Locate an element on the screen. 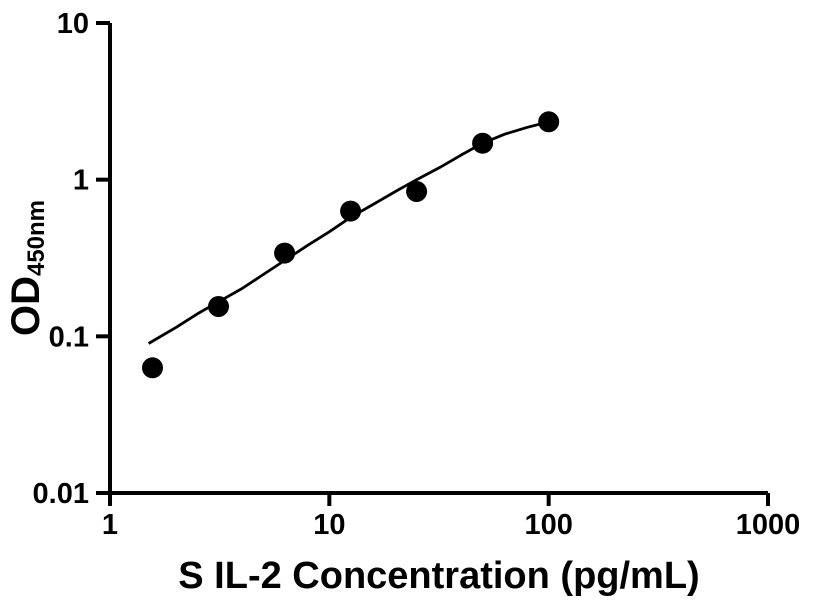  y-axis-tick-label: 0.01 is located at coordinates (61, 494).